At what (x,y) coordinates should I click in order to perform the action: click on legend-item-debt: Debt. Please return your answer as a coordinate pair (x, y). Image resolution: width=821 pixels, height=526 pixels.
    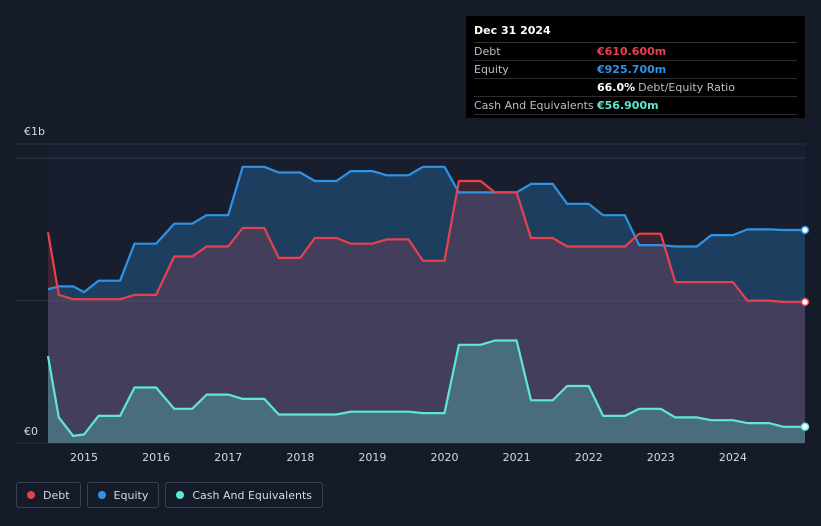
    Looking at the image, I should click on (48, 495).